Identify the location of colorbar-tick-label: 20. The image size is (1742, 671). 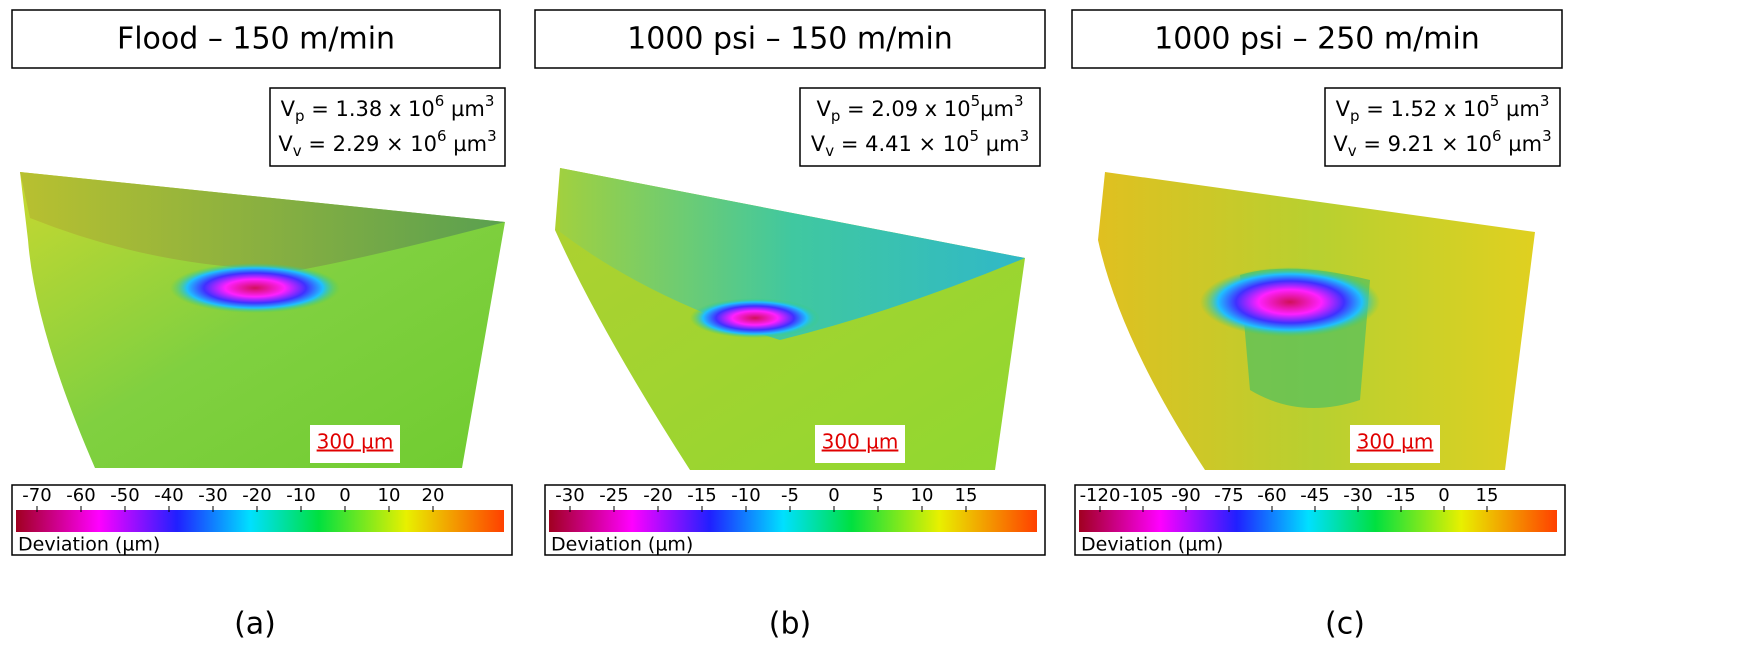
(433, 495).